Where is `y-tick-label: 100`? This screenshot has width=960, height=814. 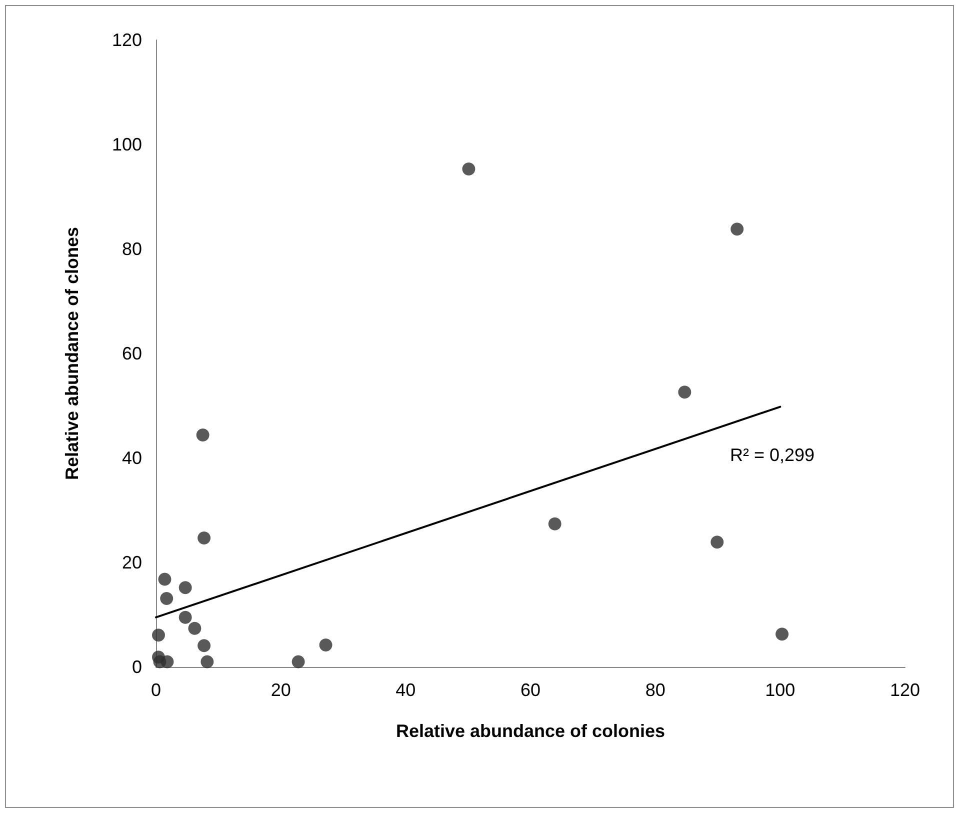 y-tick-label: 100 is located at coordinates (127, 144).